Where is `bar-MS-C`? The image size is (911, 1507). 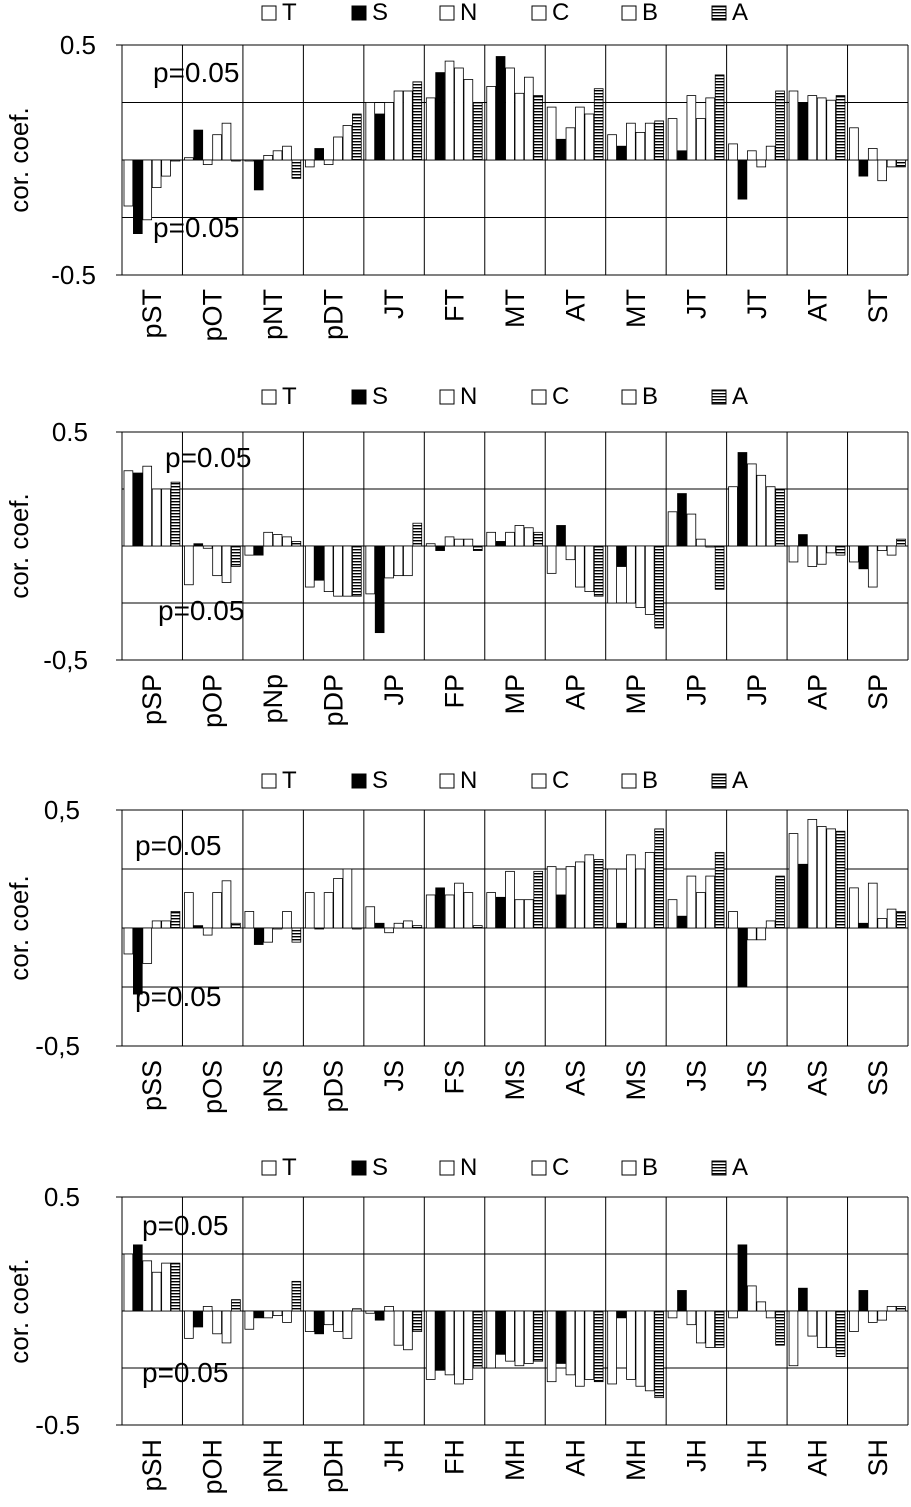 bar-MS-C is located at coordinates (640, 898).